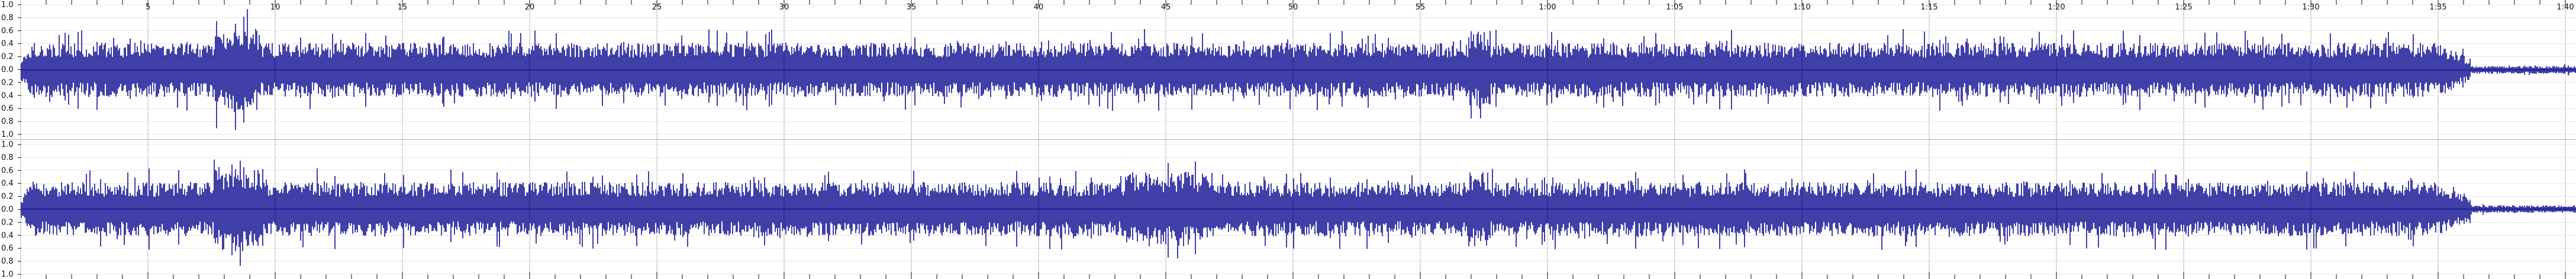 The width and height of the screenshot is (2576, 279). I want to click on time-label: 55, so click(1421, 7).